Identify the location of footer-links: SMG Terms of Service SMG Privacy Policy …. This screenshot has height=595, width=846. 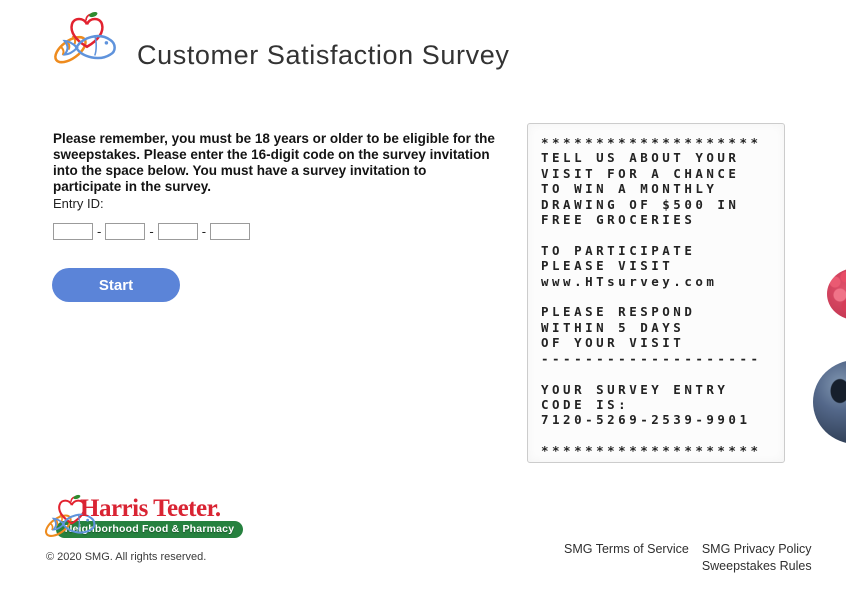
(688, 557).